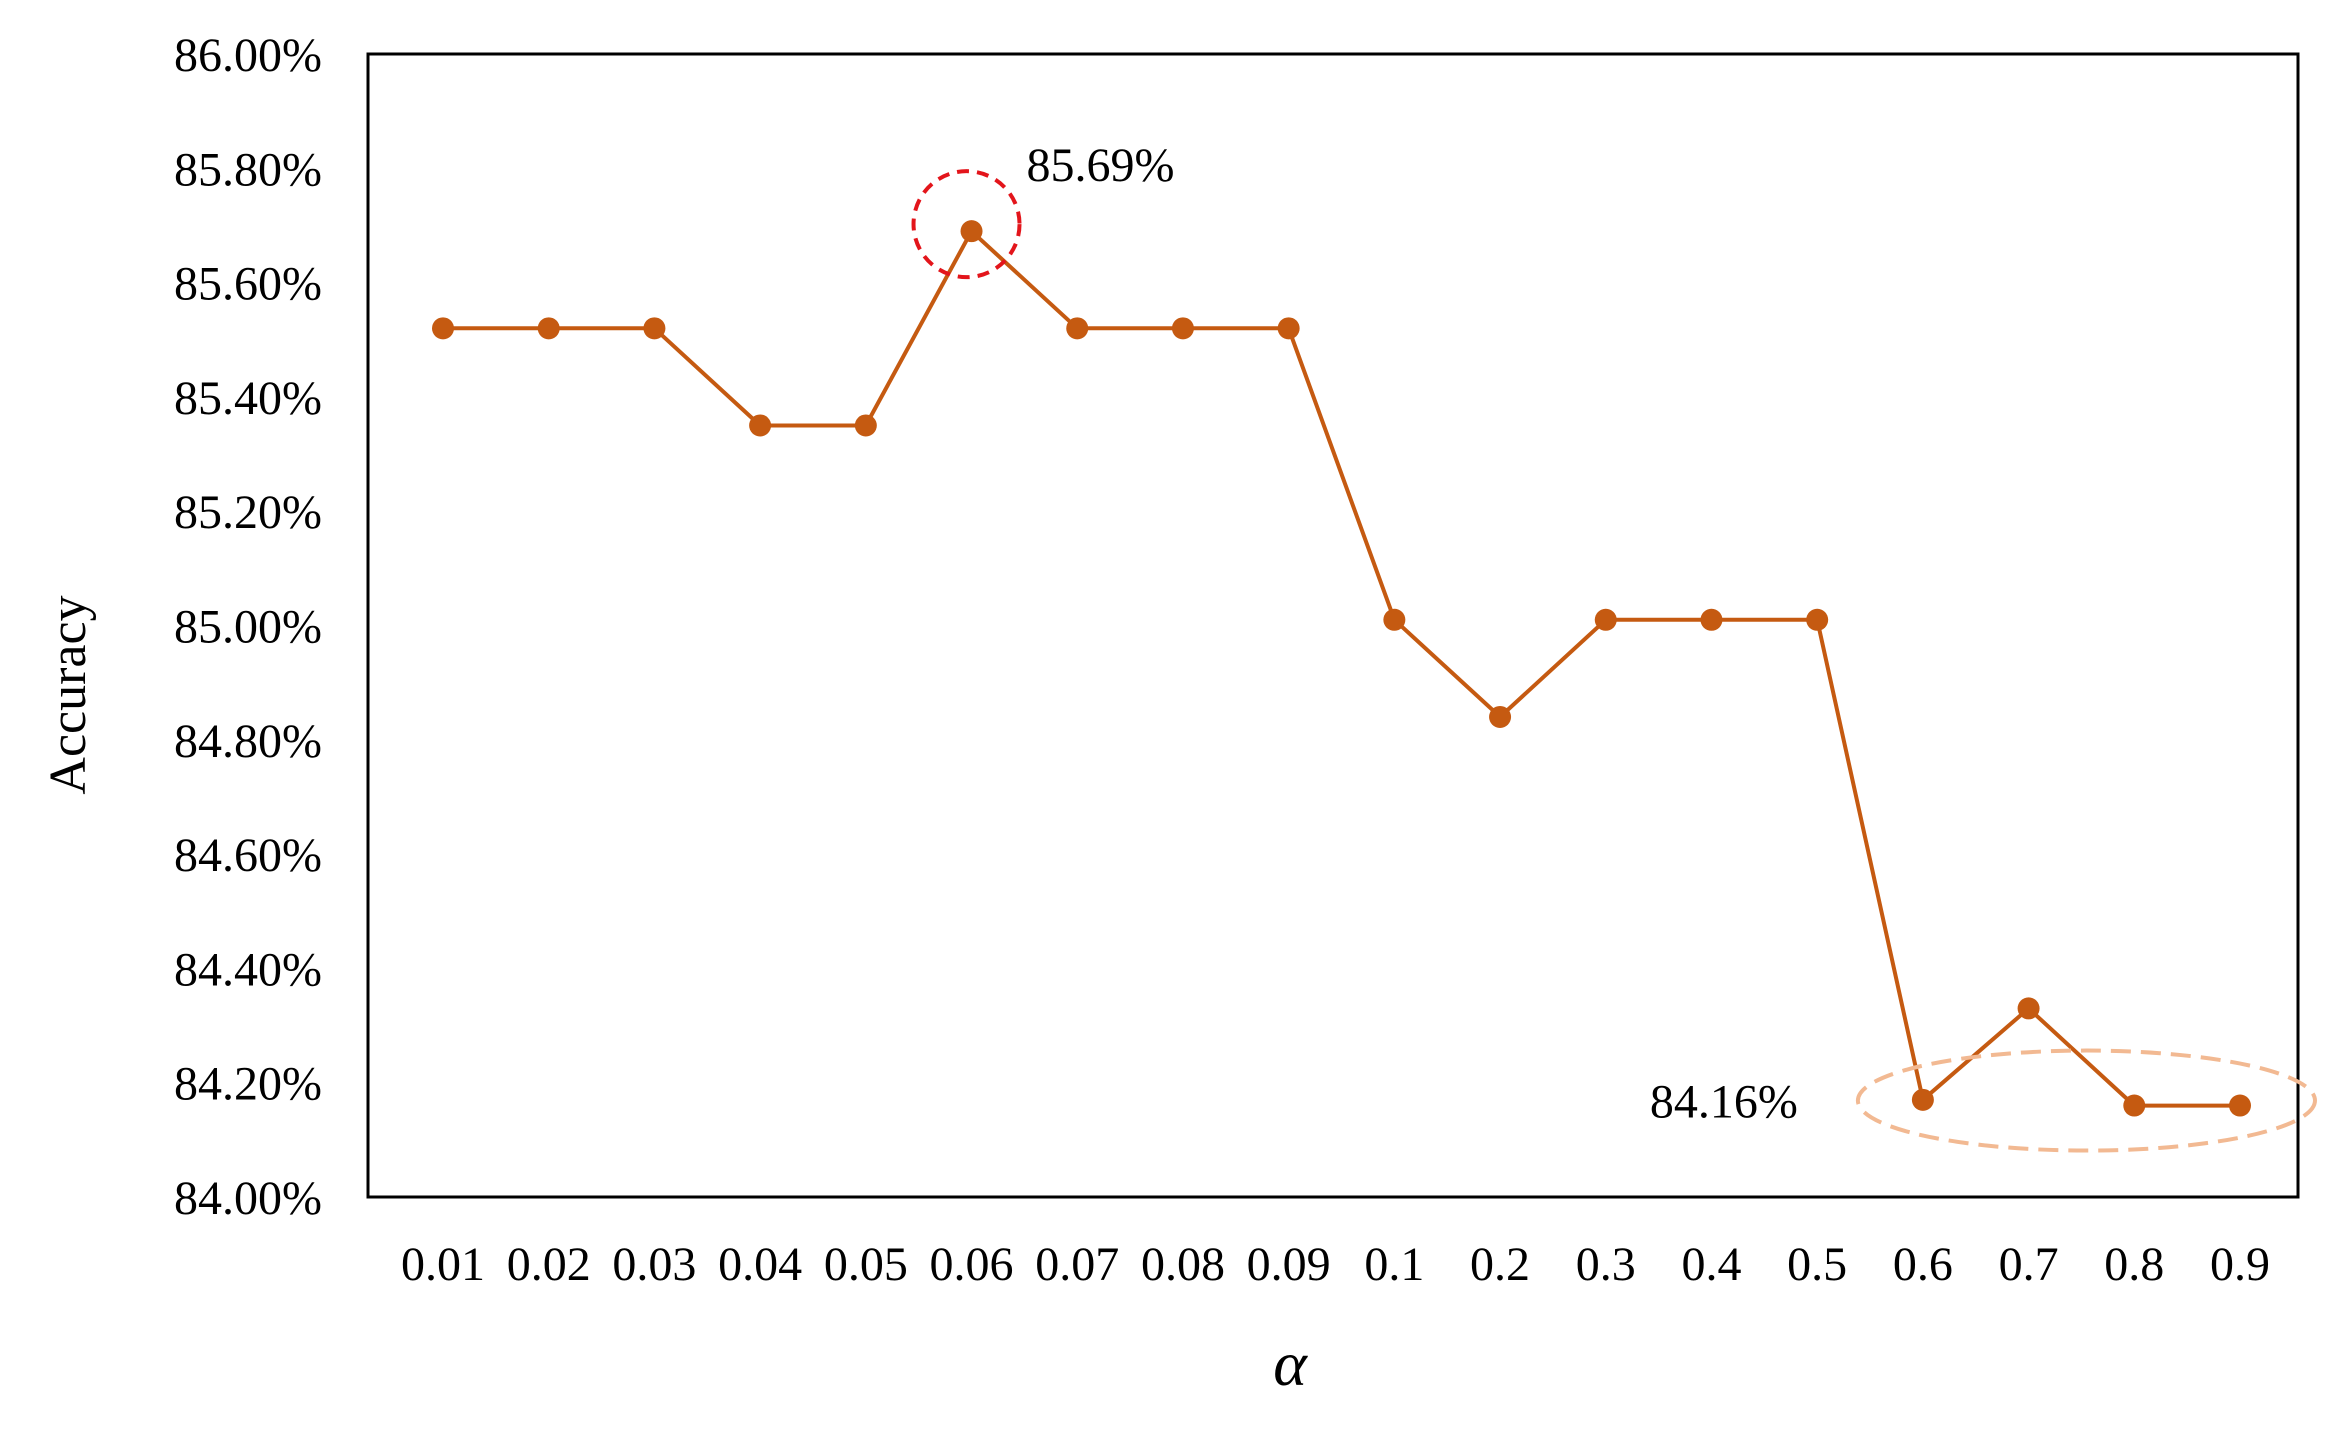 This screenshot has height=1432, width=2326. Describe the element at coordinates (248, 1198) in the screenshot. I see `y-tick-label: 84.00%` at that location.